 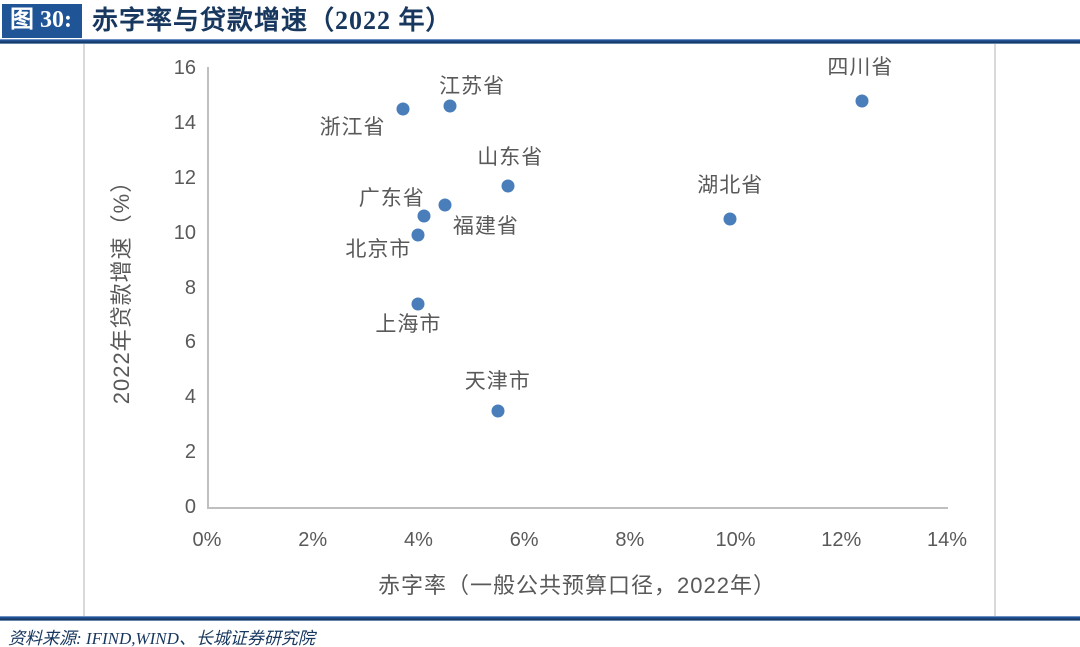 I want to click on x-tick-label: 0%, so click(x=207, y=540).